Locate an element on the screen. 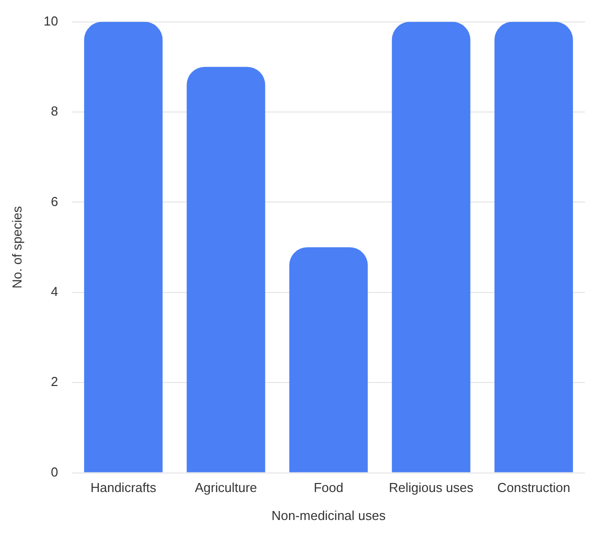  y-axis-title: No. of species is located at coordinates (16, 247).